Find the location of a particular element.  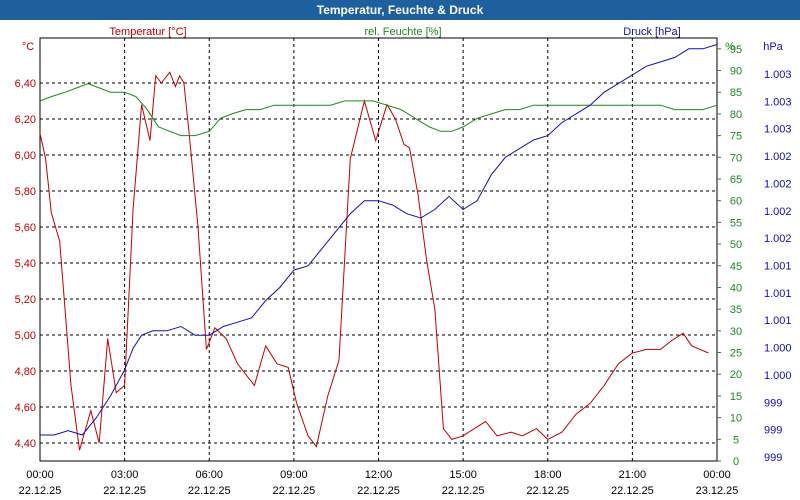

humidity-tick-label: 20 is located at coordinates (736, 375).